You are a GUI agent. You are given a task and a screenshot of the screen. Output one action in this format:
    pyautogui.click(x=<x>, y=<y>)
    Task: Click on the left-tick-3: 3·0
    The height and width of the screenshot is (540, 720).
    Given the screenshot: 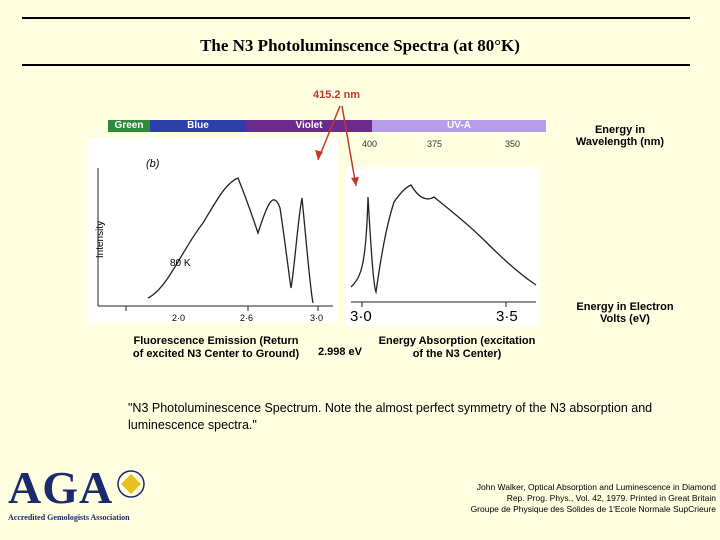 What is the action you would take?
    pyautogui.click(x=317, y=318)
    